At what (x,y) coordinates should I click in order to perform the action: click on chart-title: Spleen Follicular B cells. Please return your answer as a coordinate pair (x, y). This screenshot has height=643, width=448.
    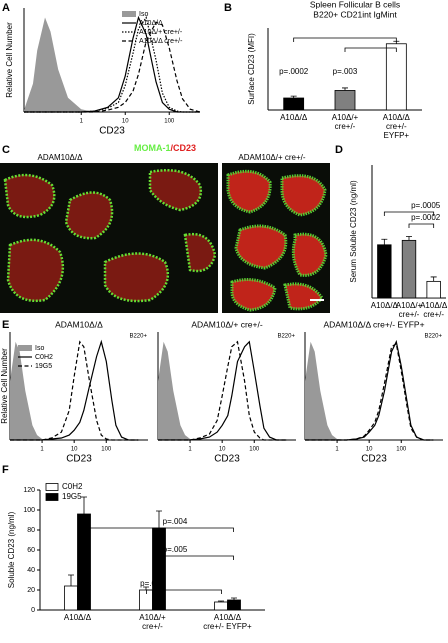
    Looking at the image, I should click on (355, 4).